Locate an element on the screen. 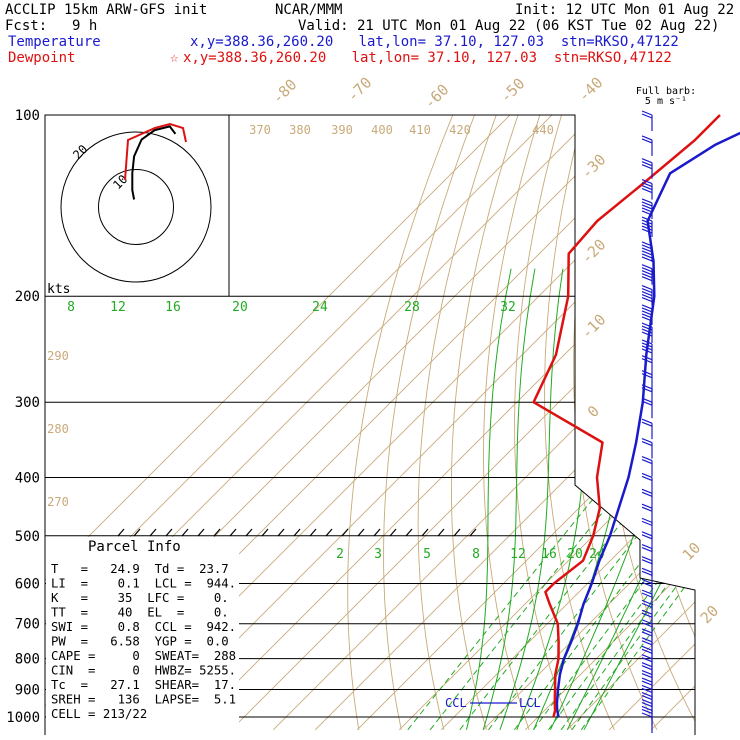 The image size is (740, 740). isotherm is located at coordinates (630, 423).